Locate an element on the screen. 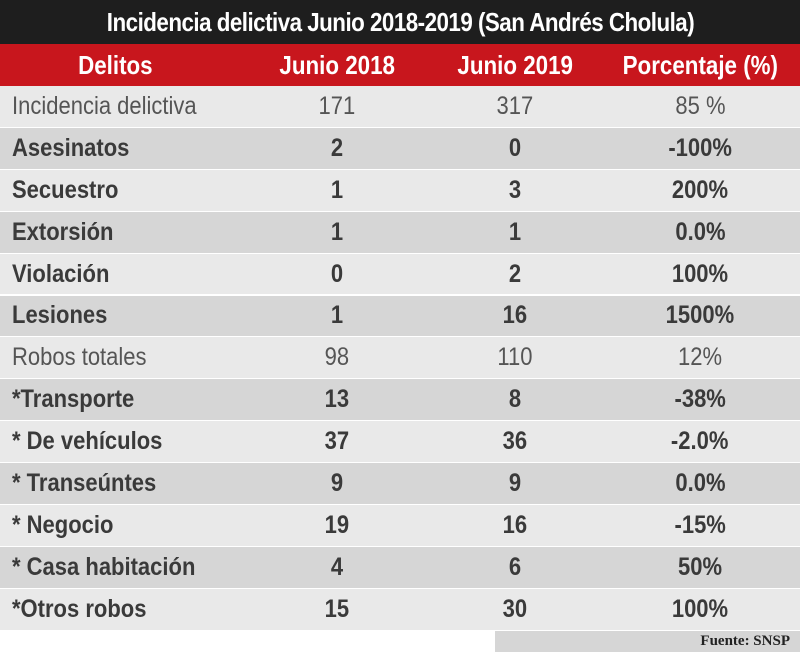  row-label-cell: *Otros robos is located at coordinates (127, 609).